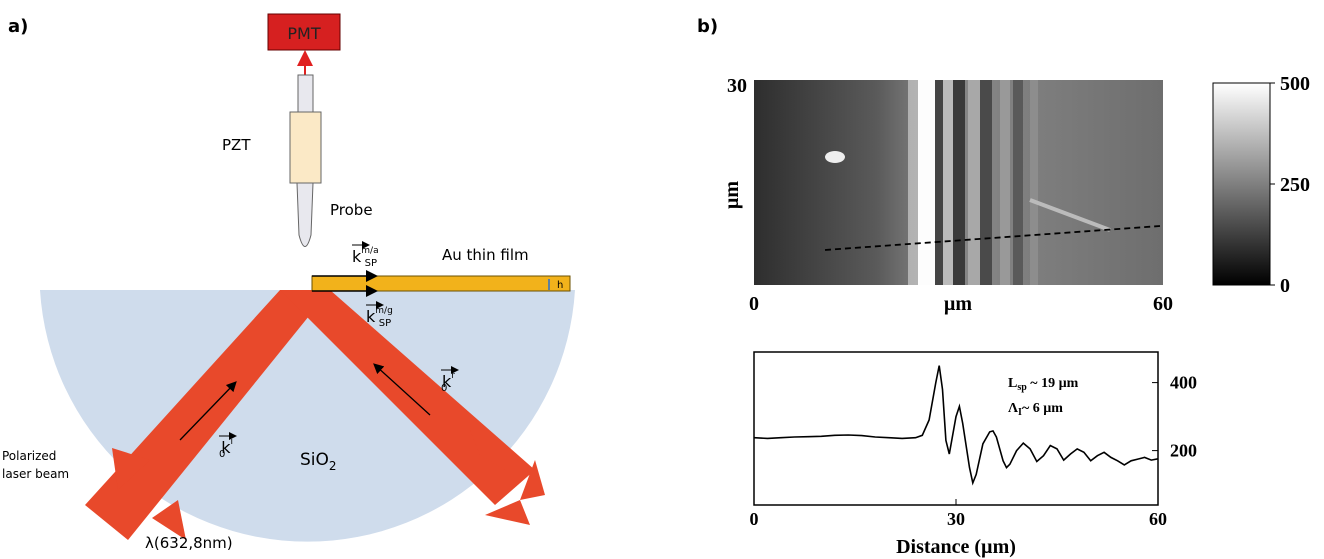 This screenshot has width=1324, height=559. What do you see at coordinates (318, 461) in the screenshot?
I see `label: SiO2` at bounding box center [318, 461].